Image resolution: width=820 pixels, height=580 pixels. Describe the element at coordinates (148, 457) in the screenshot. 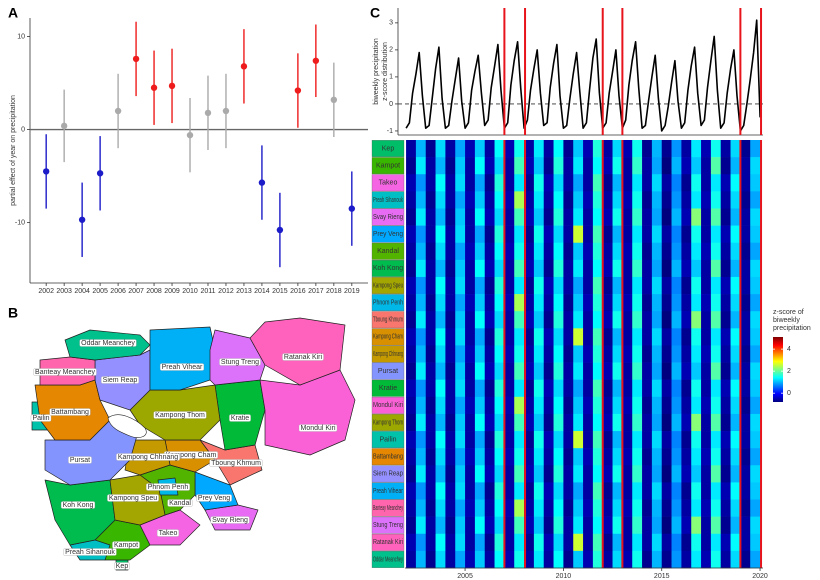

I see `province-label: Kampong Chhnang` at that location.